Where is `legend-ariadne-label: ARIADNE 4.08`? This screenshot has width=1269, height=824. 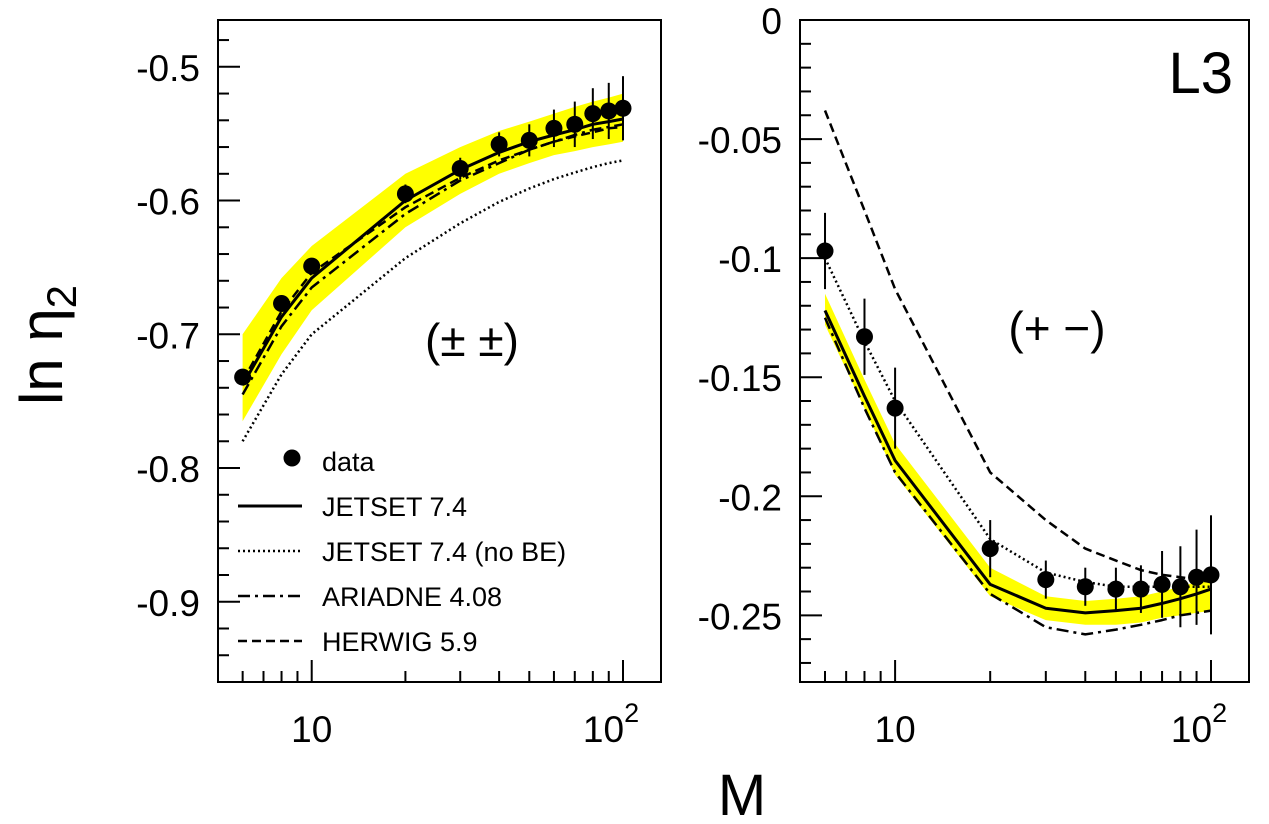
legend-ariadne-label: ARIADNE 4.08 is located at coordinates (412, 597).